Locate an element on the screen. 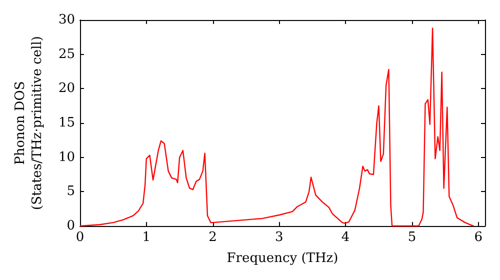 The image size is (500, 280). x-tick-label: 5 is located at coordinates (412, 237).